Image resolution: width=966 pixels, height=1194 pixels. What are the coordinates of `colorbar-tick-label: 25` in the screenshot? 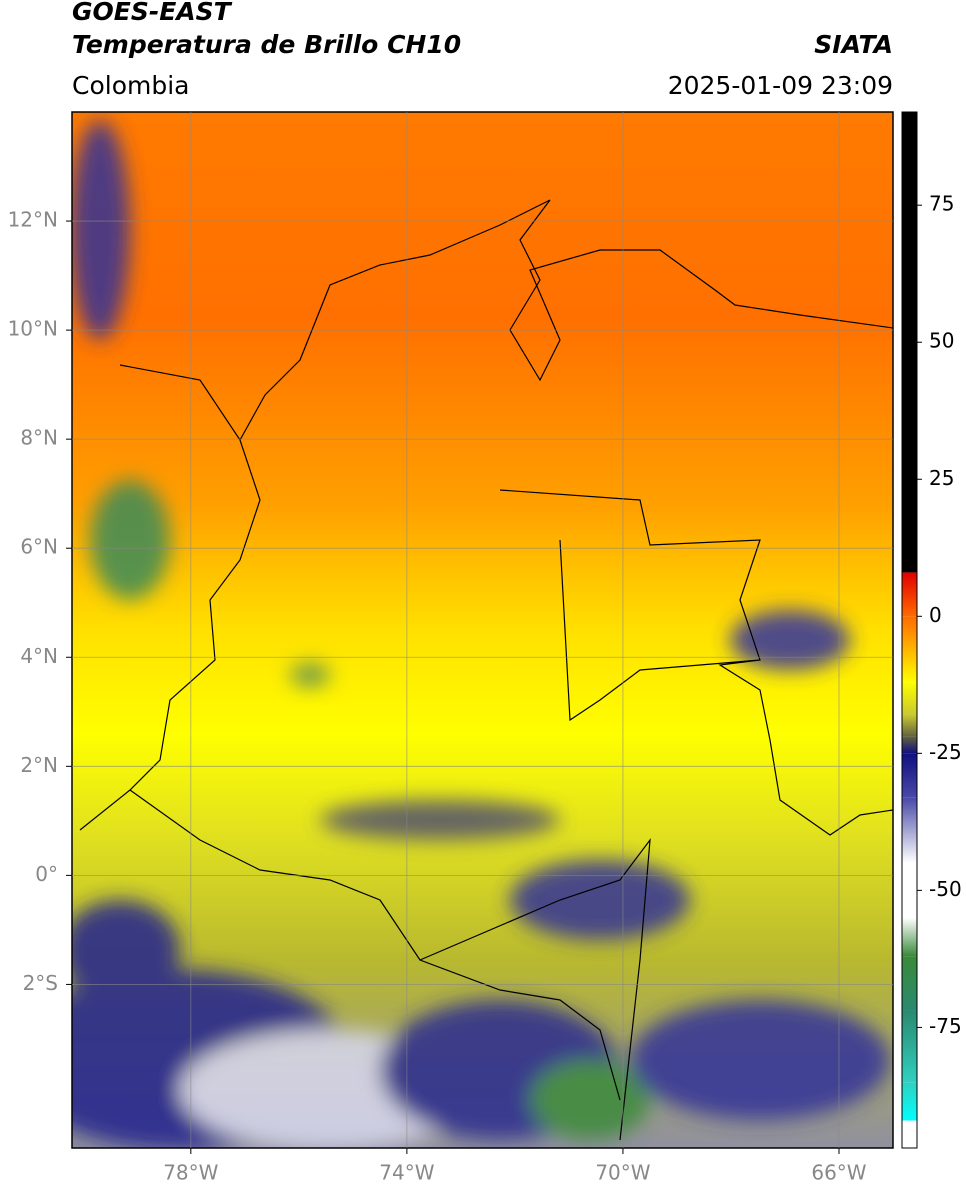 It's located at (941, 478).